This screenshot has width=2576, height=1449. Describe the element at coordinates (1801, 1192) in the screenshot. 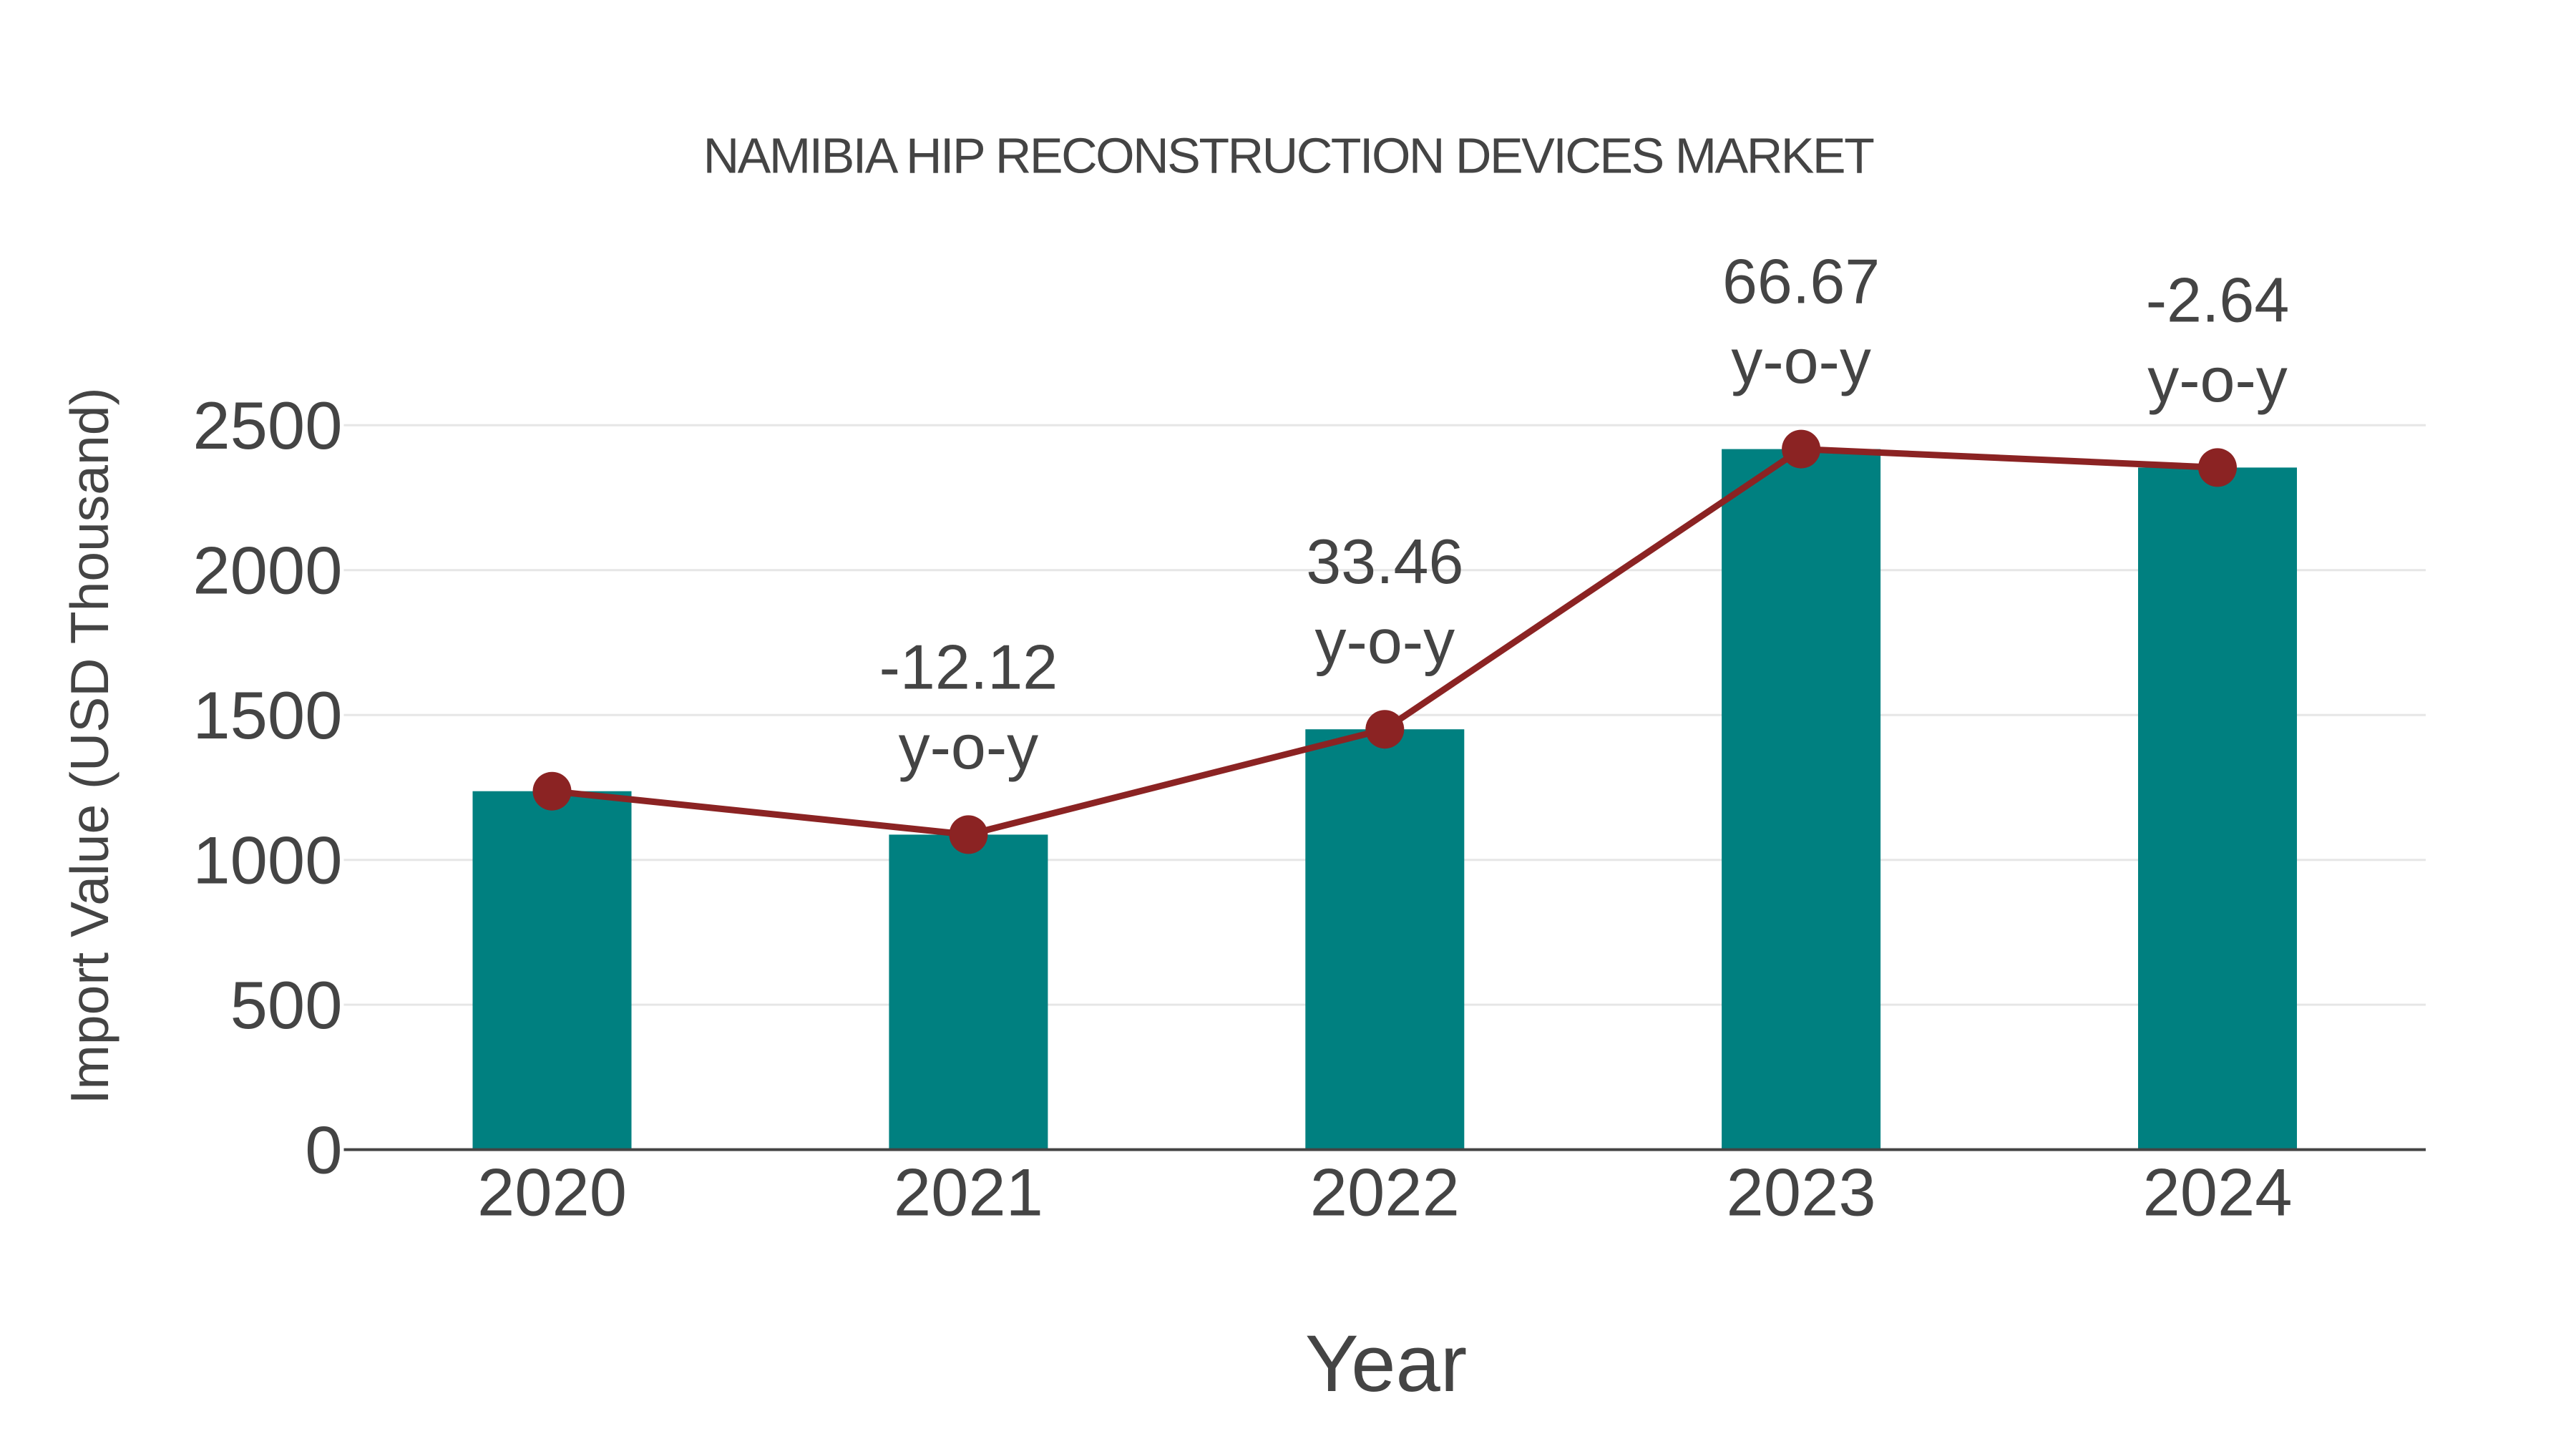

I see `svg-text: 2023` at that location.